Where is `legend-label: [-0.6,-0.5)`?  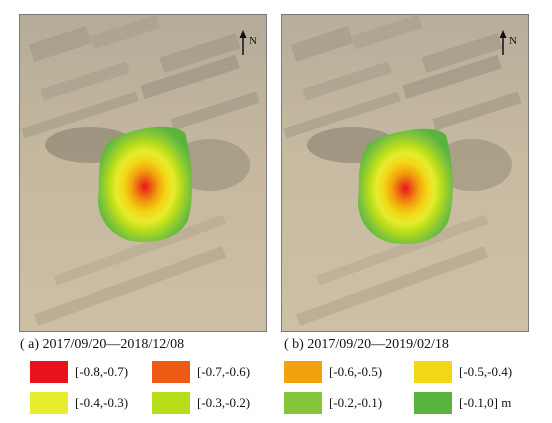 legend-label: [-0.6,-0.5) is located at coordinates (356, 371).